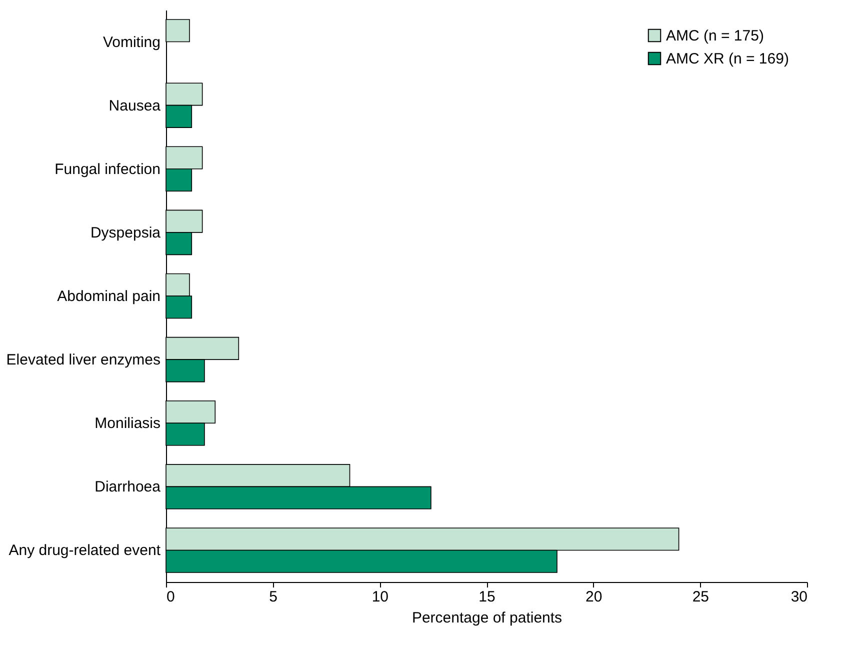  I want to click on legend-label: AMC (n = 175), so click(715, 36).